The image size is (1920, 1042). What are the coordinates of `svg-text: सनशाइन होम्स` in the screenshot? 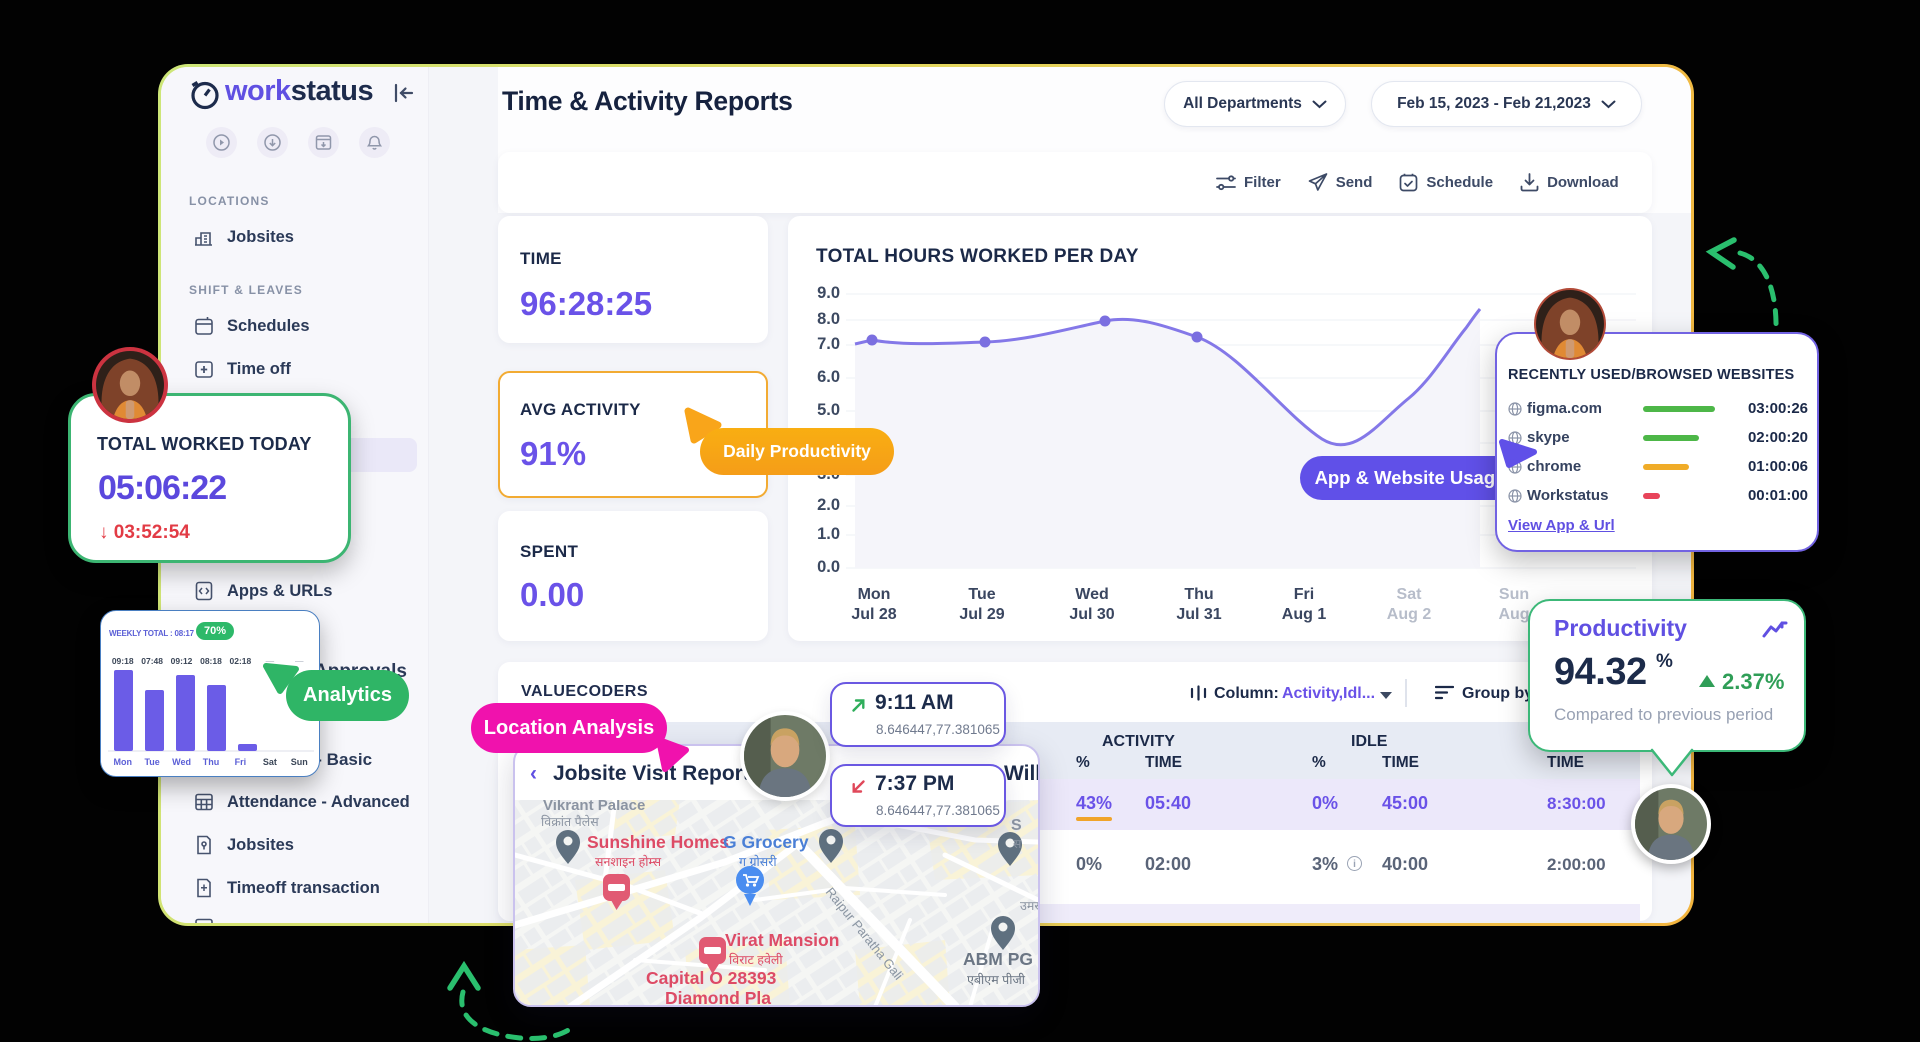 It's located at (628, 861).